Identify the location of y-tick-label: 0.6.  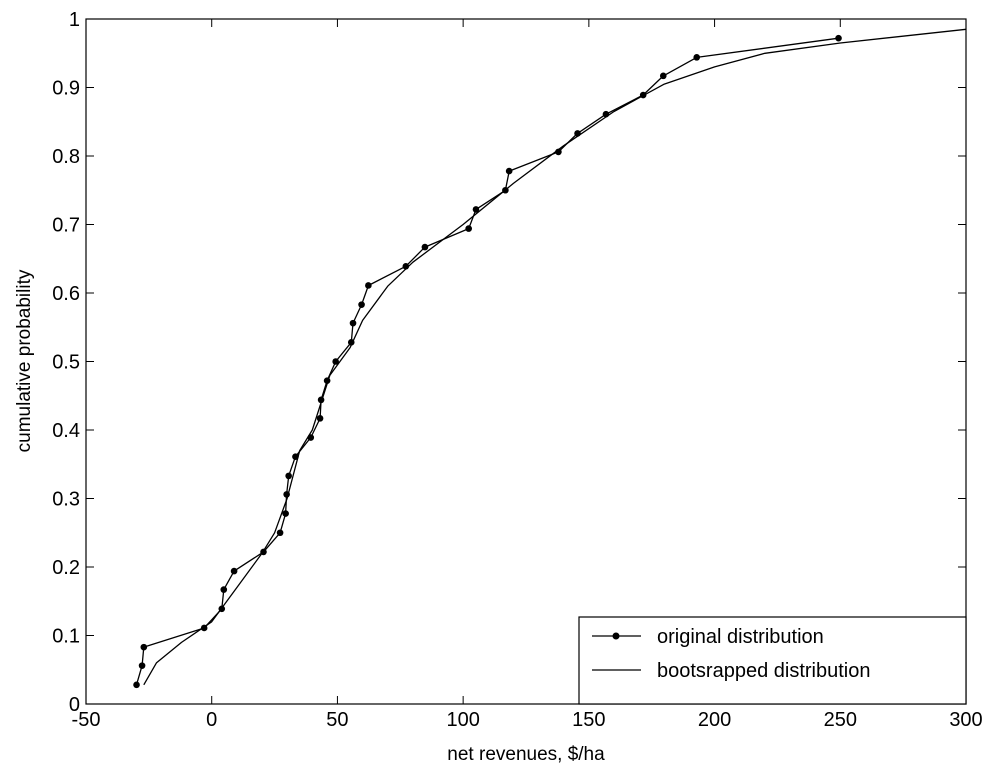
(66, 294).